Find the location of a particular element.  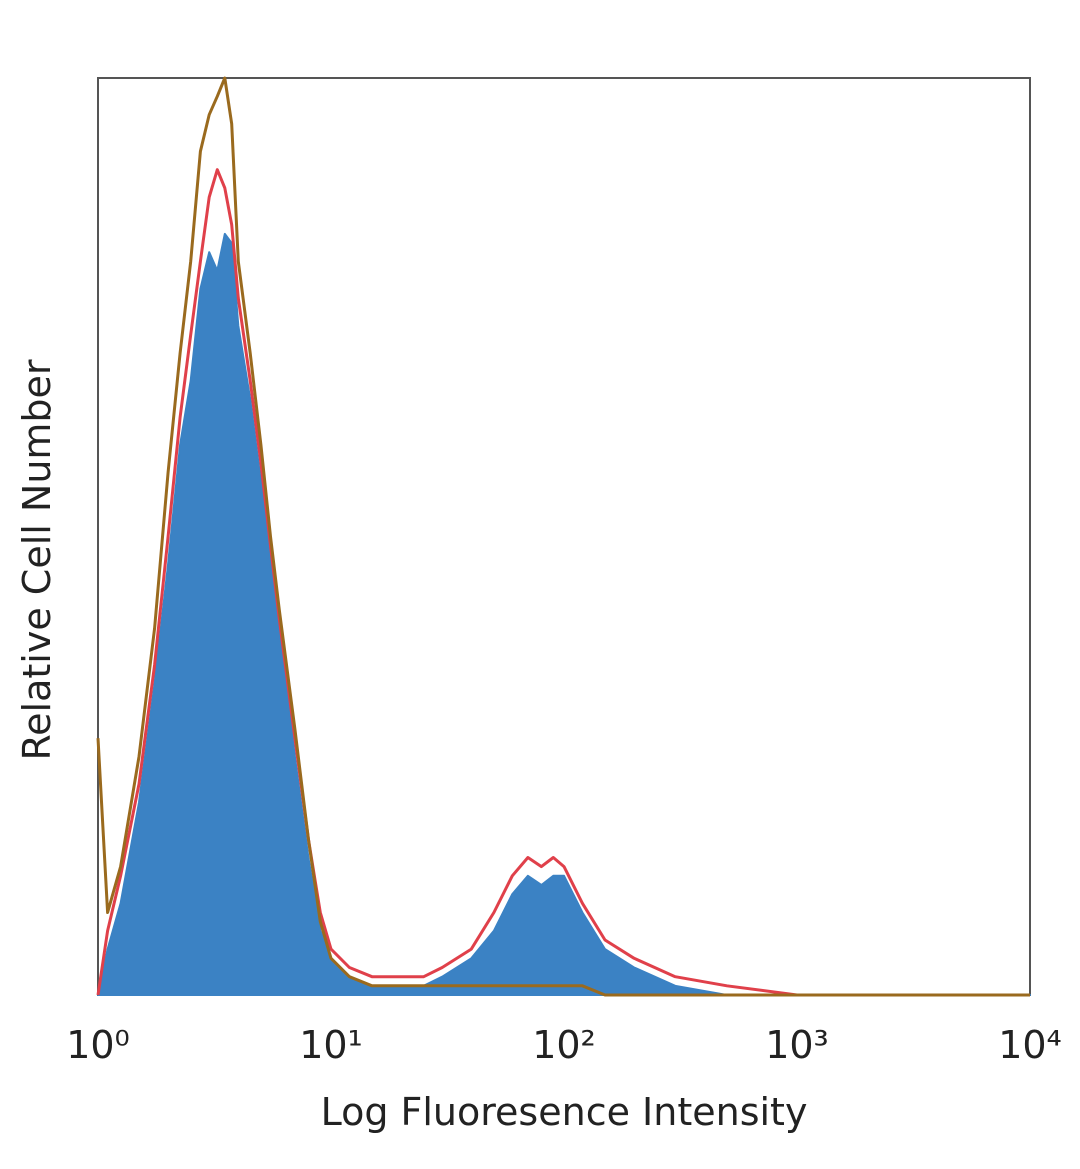

x-tick-label: 10⁴ is located at coordinates (1030, 1045).